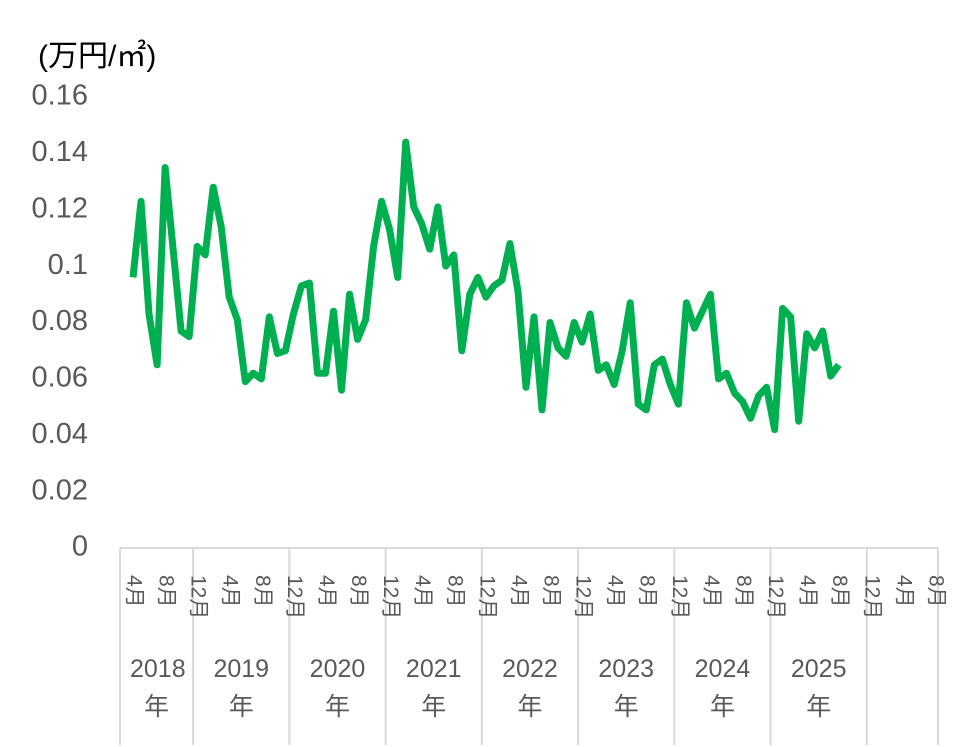 The width and height of the screenshot is (962, 747). What do you see at coordinates (80, 547) in the screenshot?
I see `y-tick-label: 0` at bounding box center [80, 547].